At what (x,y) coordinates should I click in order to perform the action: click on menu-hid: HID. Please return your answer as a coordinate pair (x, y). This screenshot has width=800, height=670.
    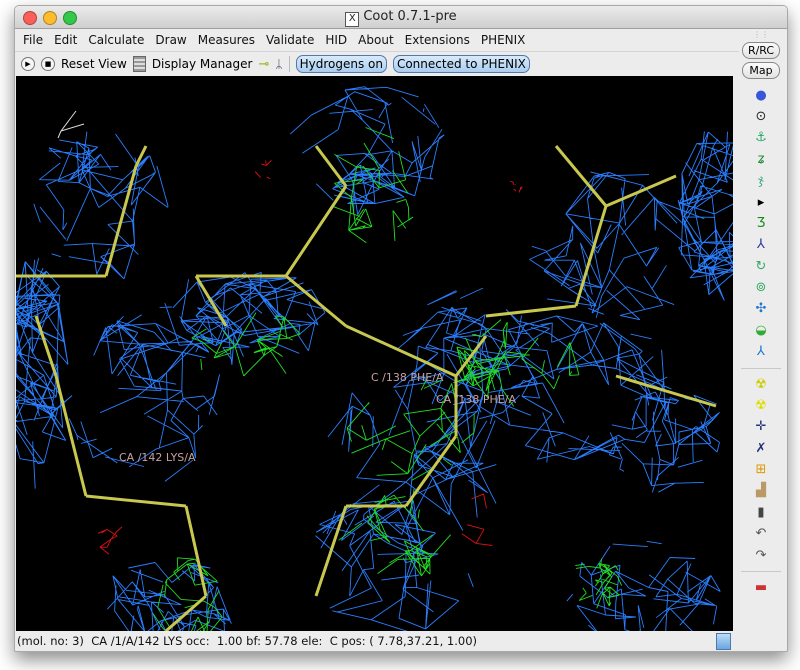
    Looking at the image, I should click on (336, 40).